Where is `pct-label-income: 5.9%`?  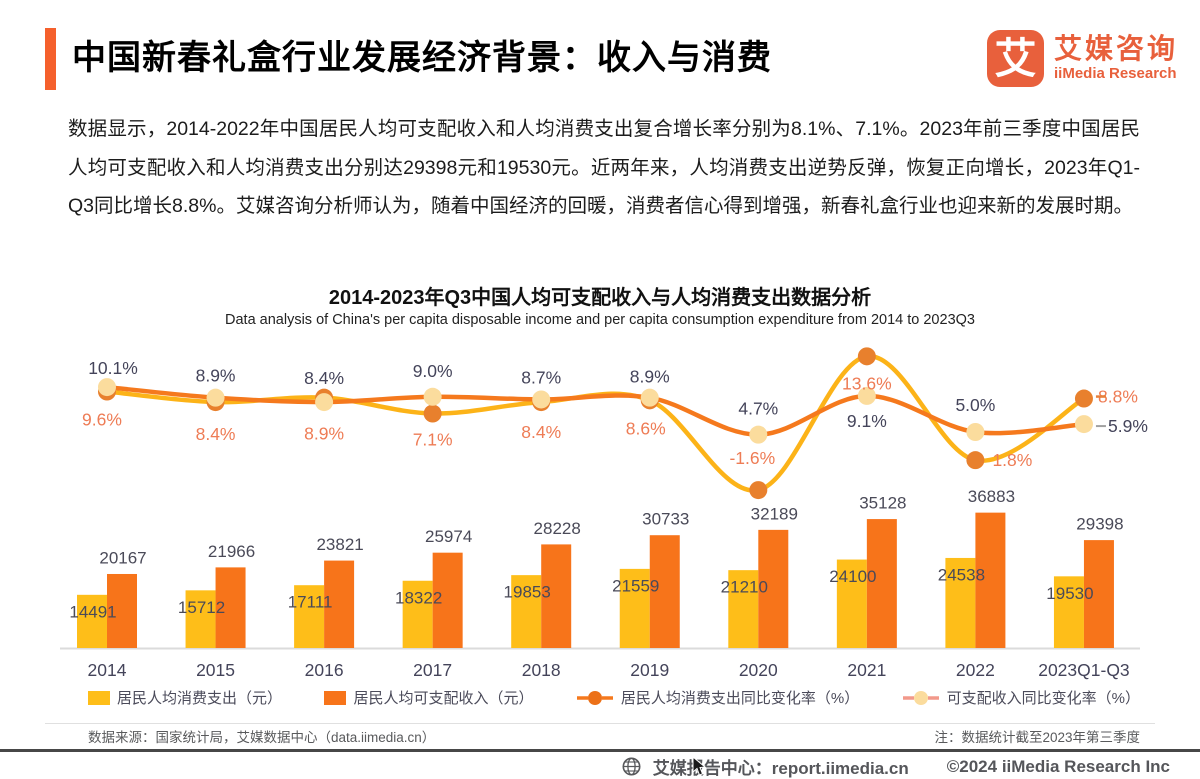
pct-label-income: 5.9% is located at coordinates (1128, 426).